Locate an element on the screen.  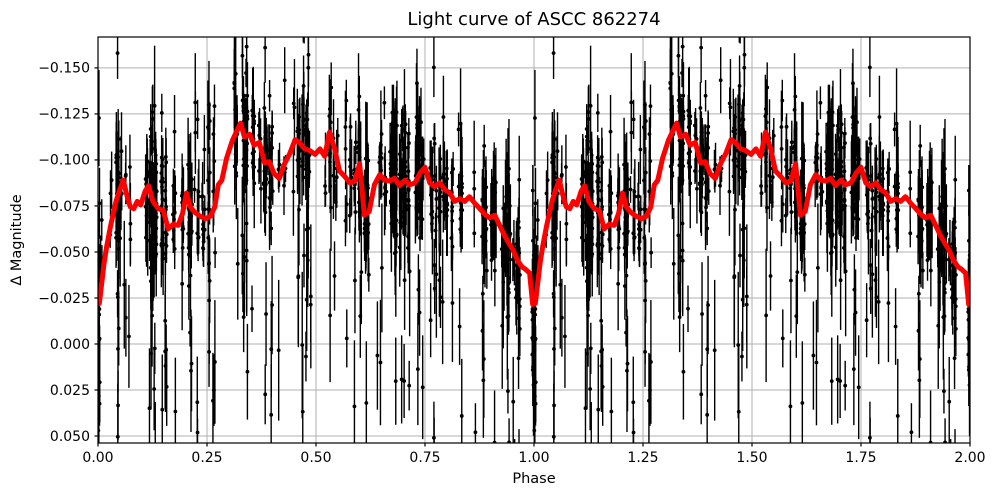
x-axis-label: Phase is located at coordinates (533, 479).